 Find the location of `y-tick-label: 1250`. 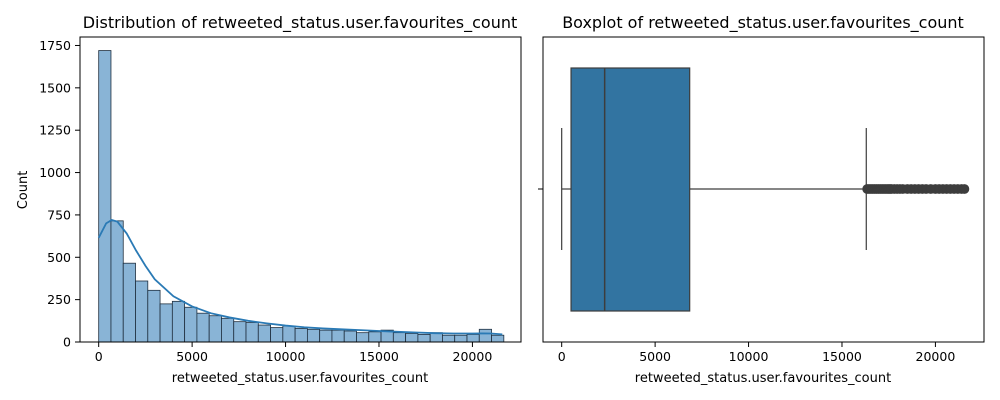

y-tick-label: 1250 is located at coordinates (55, 130).